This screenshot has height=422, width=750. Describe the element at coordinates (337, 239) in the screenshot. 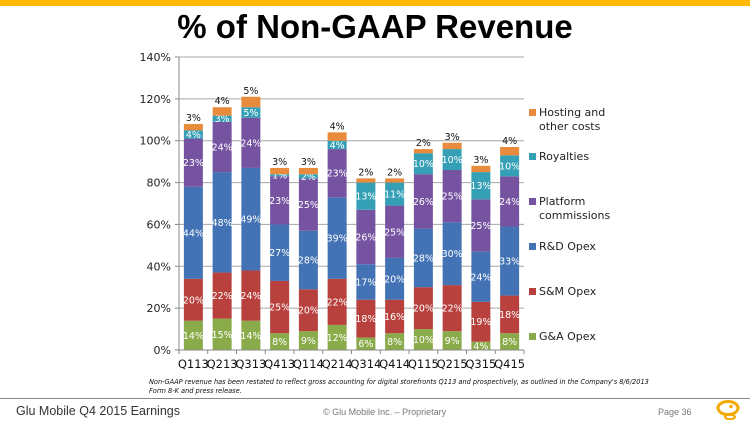

I see `data-label: 39%` at that location.